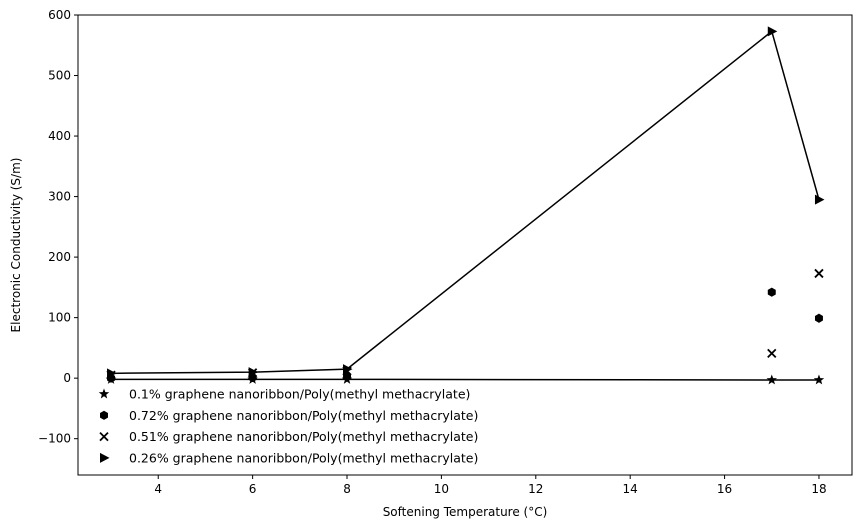 This screenshot has width=862, height=529. Describe the element at coordinates (59, 15) in the screenshot. I see `y-tick-label: 600` at that location.